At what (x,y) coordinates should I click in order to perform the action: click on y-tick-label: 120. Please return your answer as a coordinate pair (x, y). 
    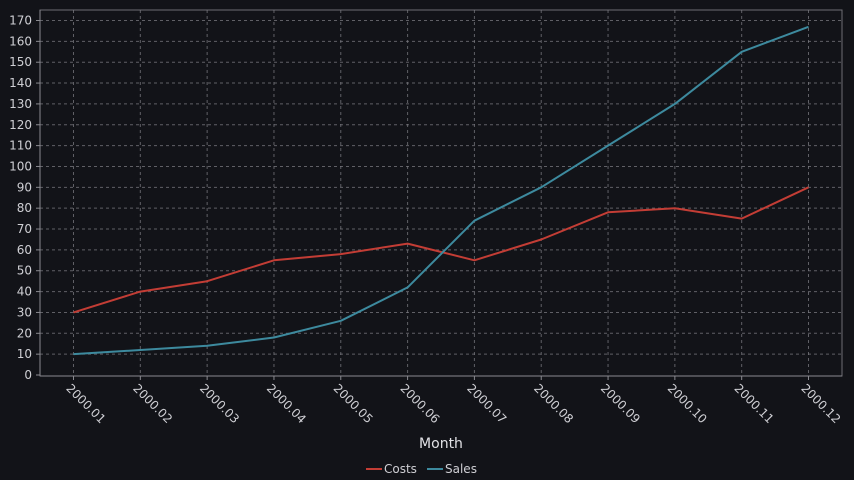
    Looking at the image, I should click on (20, 125).